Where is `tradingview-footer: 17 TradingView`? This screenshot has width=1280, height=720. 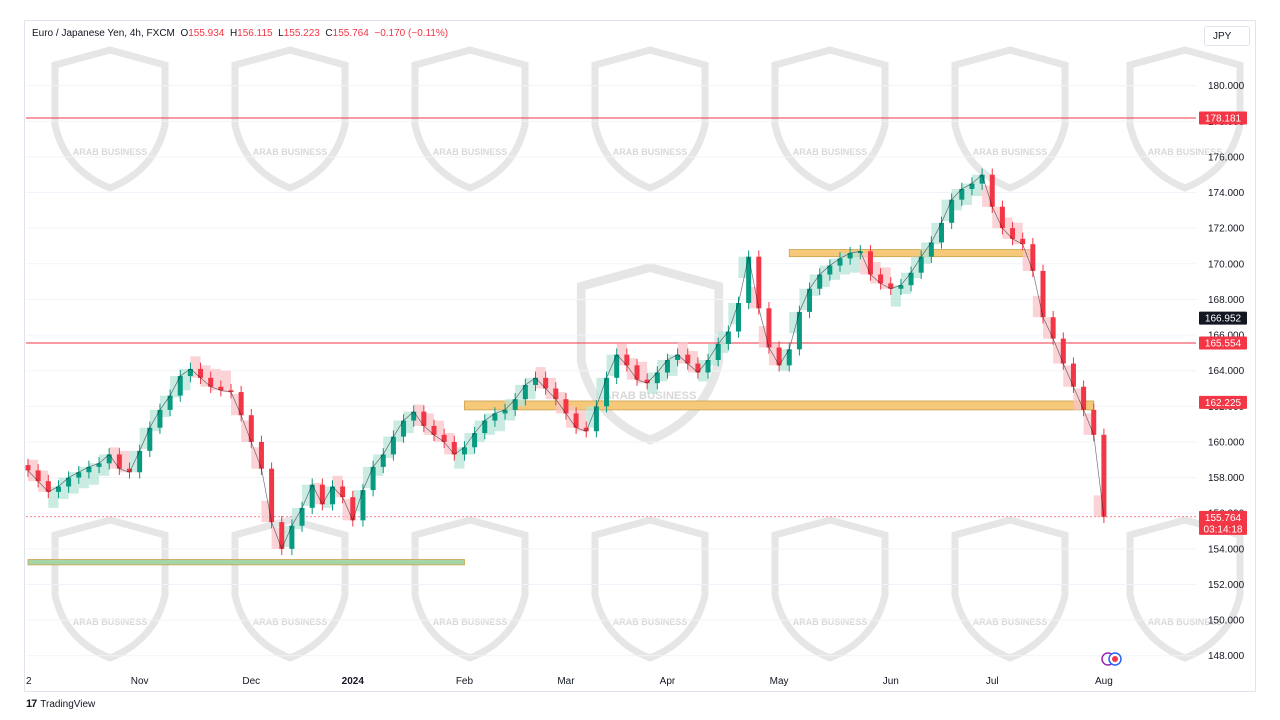
tradingview-footer: 17 TradingView is located at coordinates (60, 704).